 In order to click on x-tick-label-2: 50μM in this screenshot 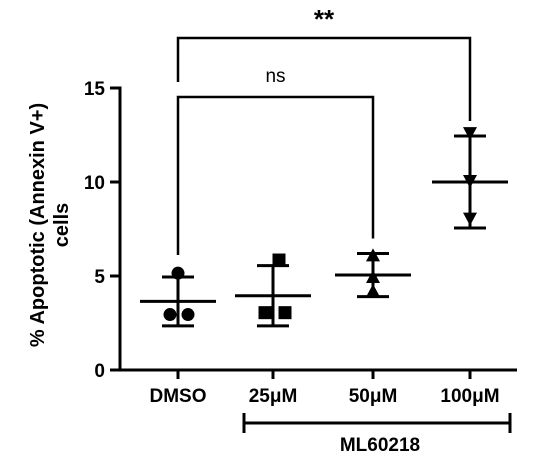, I will do `click(373, 396)`.